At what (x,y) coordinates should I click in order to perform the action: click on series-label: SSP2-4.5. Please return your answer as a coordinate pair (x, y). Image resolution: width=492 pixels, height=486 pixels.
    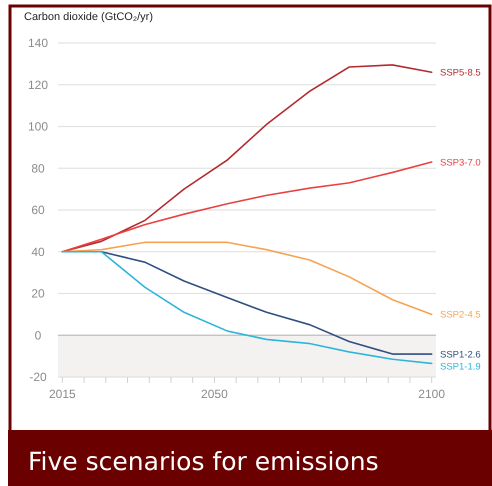
    Looking at the image, I should click on (460, 315).